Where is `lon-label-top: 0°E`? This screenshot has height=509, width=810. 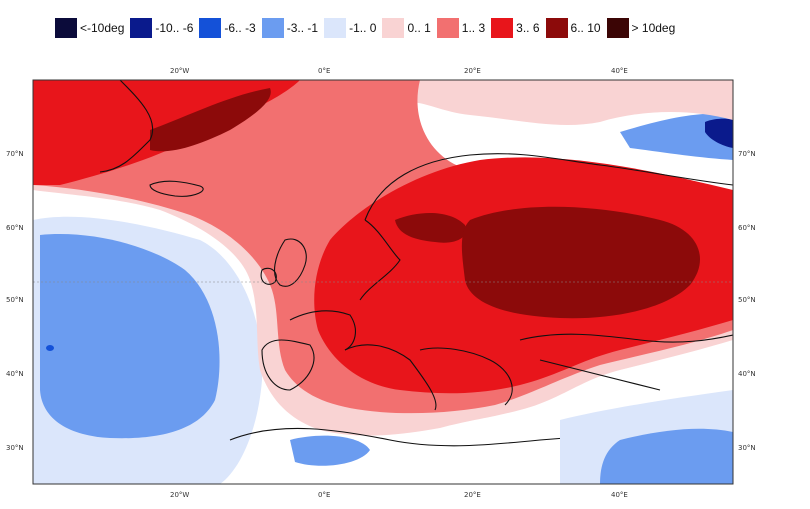
lon-label-top: 0°E is located at coordinates (324, 71).